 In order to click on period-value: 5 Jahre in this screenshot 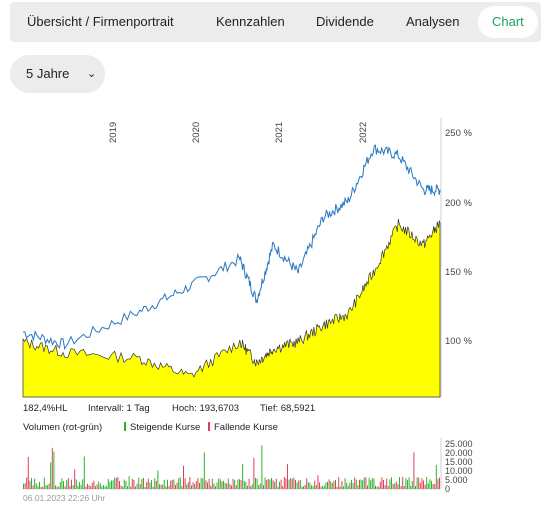, I will do `click(48, 73)`.